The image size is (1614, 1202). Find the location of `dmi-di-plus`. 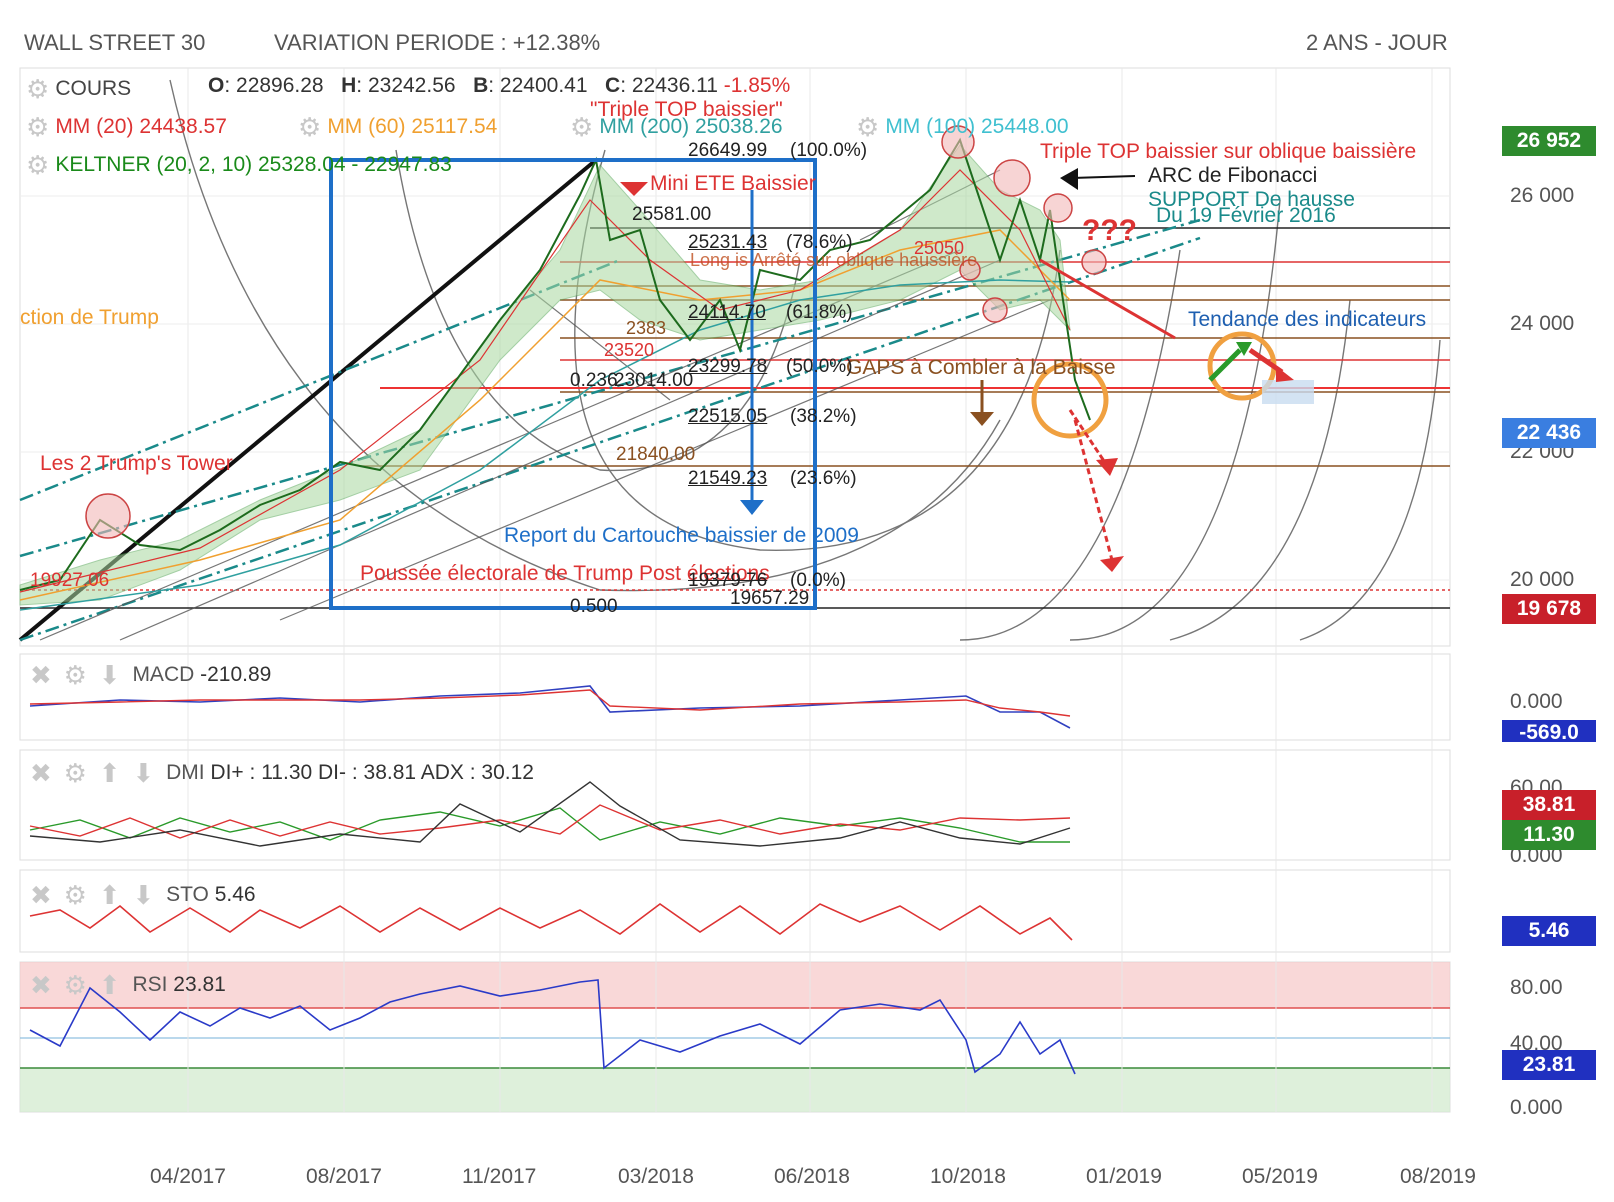

dmi-di-plus is located at coordinates (549, 825).